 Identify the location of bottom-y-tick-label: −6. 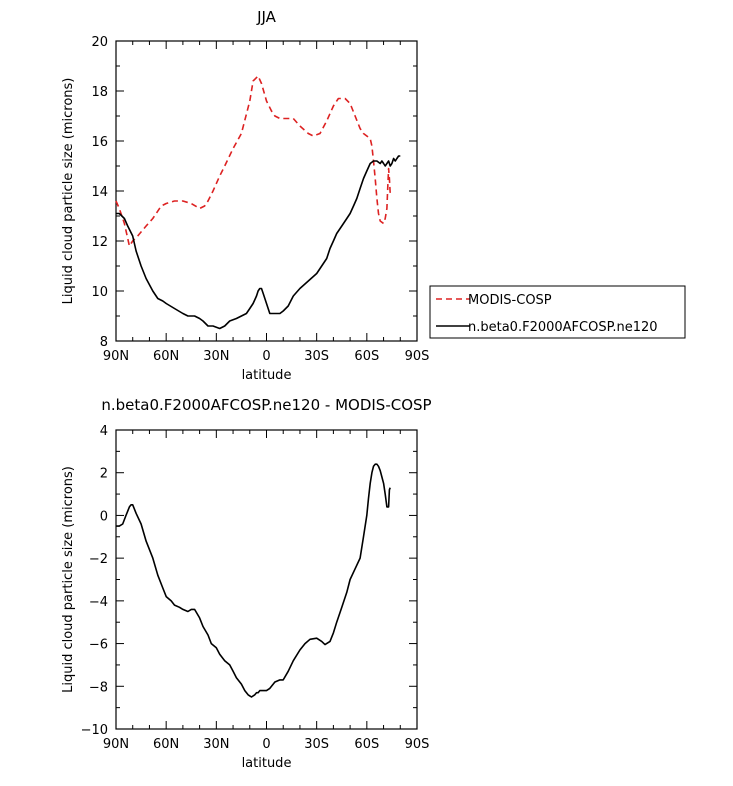
(98, 645).